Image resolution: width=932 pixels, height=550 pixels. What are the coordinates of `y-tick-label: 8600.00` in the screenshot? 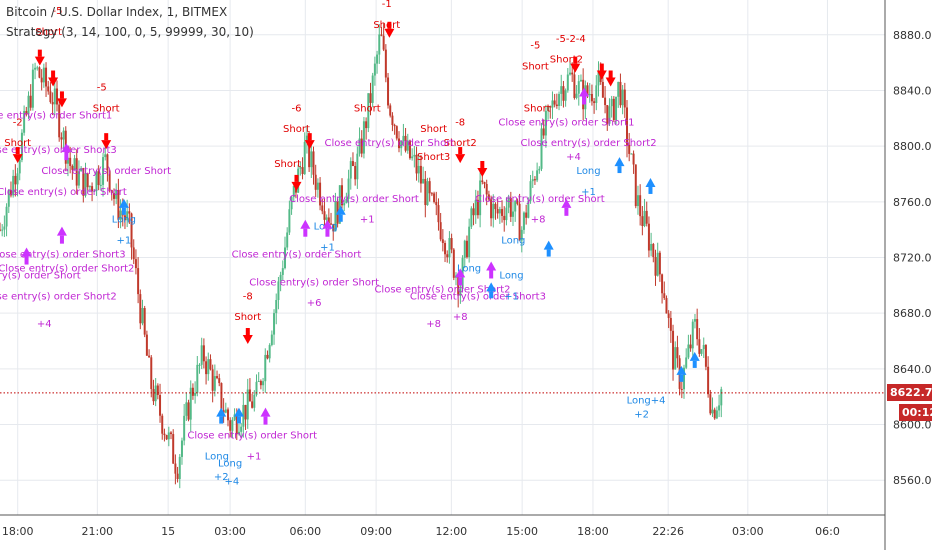 It's located at (912, 425).